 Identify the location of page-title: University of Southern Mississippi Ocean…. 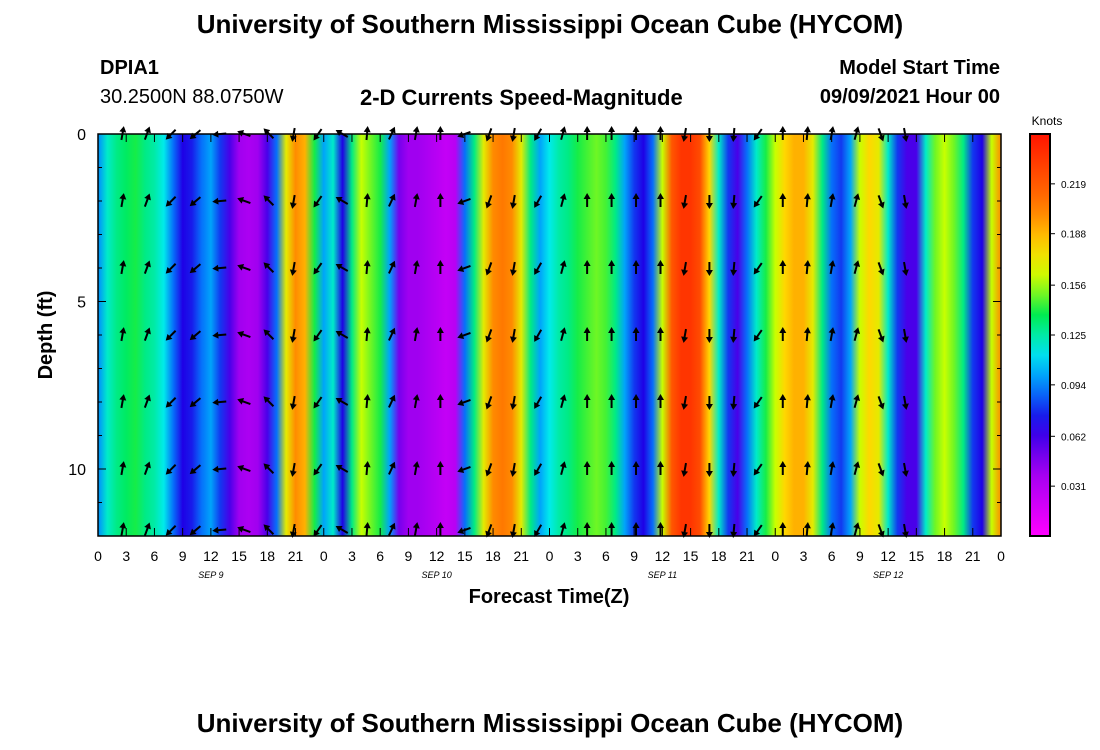
(550, 24).